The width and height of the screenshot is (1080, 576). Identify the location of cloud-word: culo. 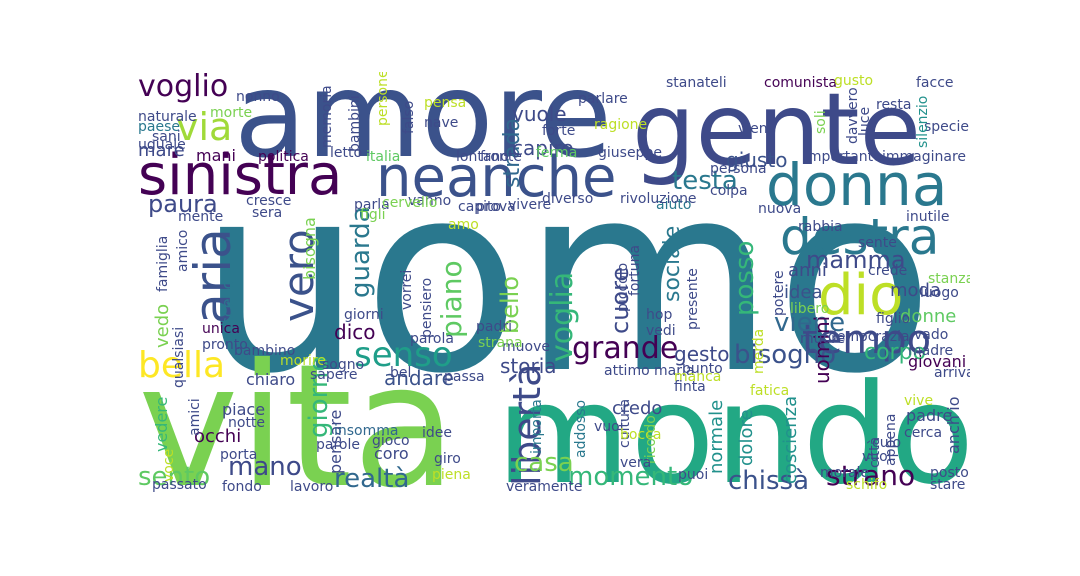
(887, 443).